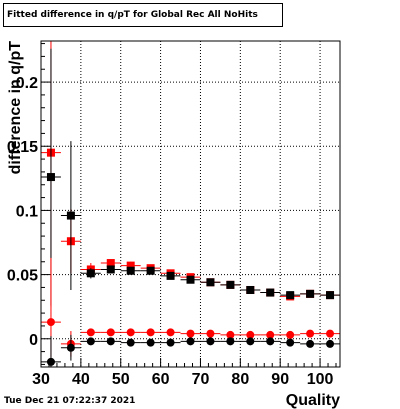  What do you see at coordinates (81, 379) in the screenshot?
I see `x-tick-label: 40` at bounding box center [81, 379].